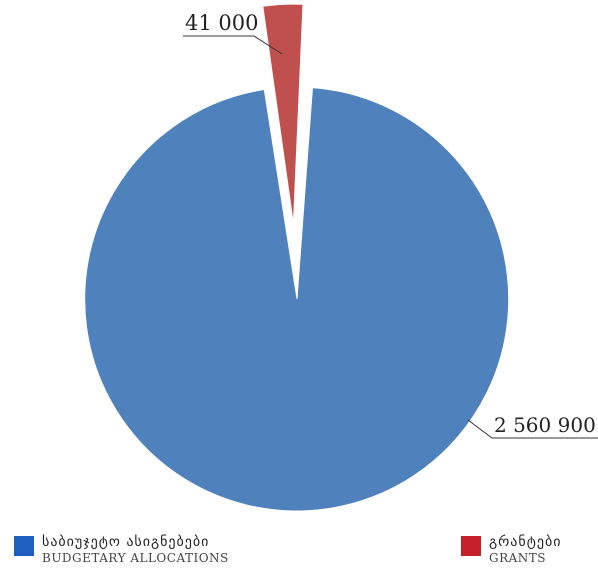 Image resolution: width=598 pixels, height=572 pixels. Describe the element at coordinates (221, 23) in the screenshot. I see `data-label-grants: 41 000` at that location.